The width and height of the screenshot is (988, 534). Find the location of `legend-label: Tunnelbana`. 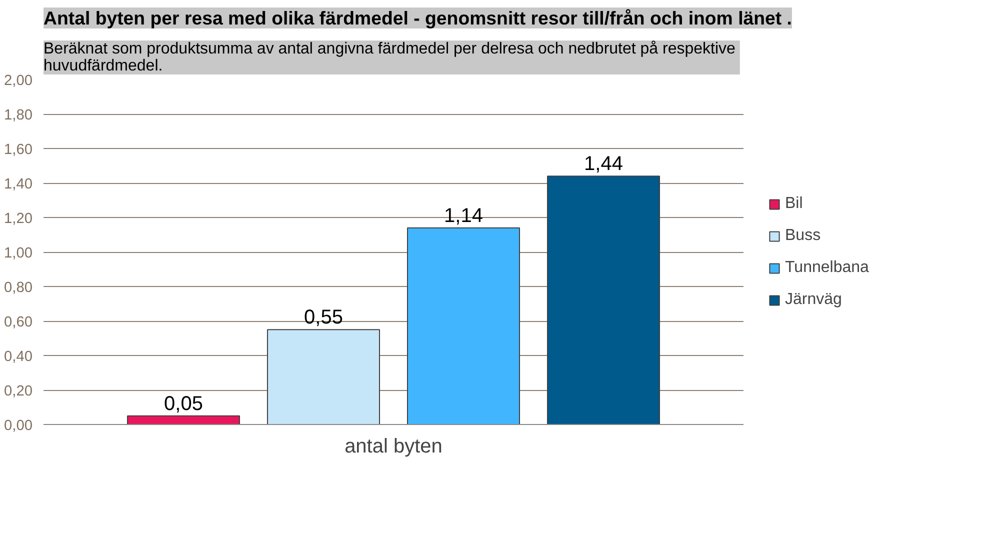

legend-label: Tunnelbana is located at coordinates (827, 267).